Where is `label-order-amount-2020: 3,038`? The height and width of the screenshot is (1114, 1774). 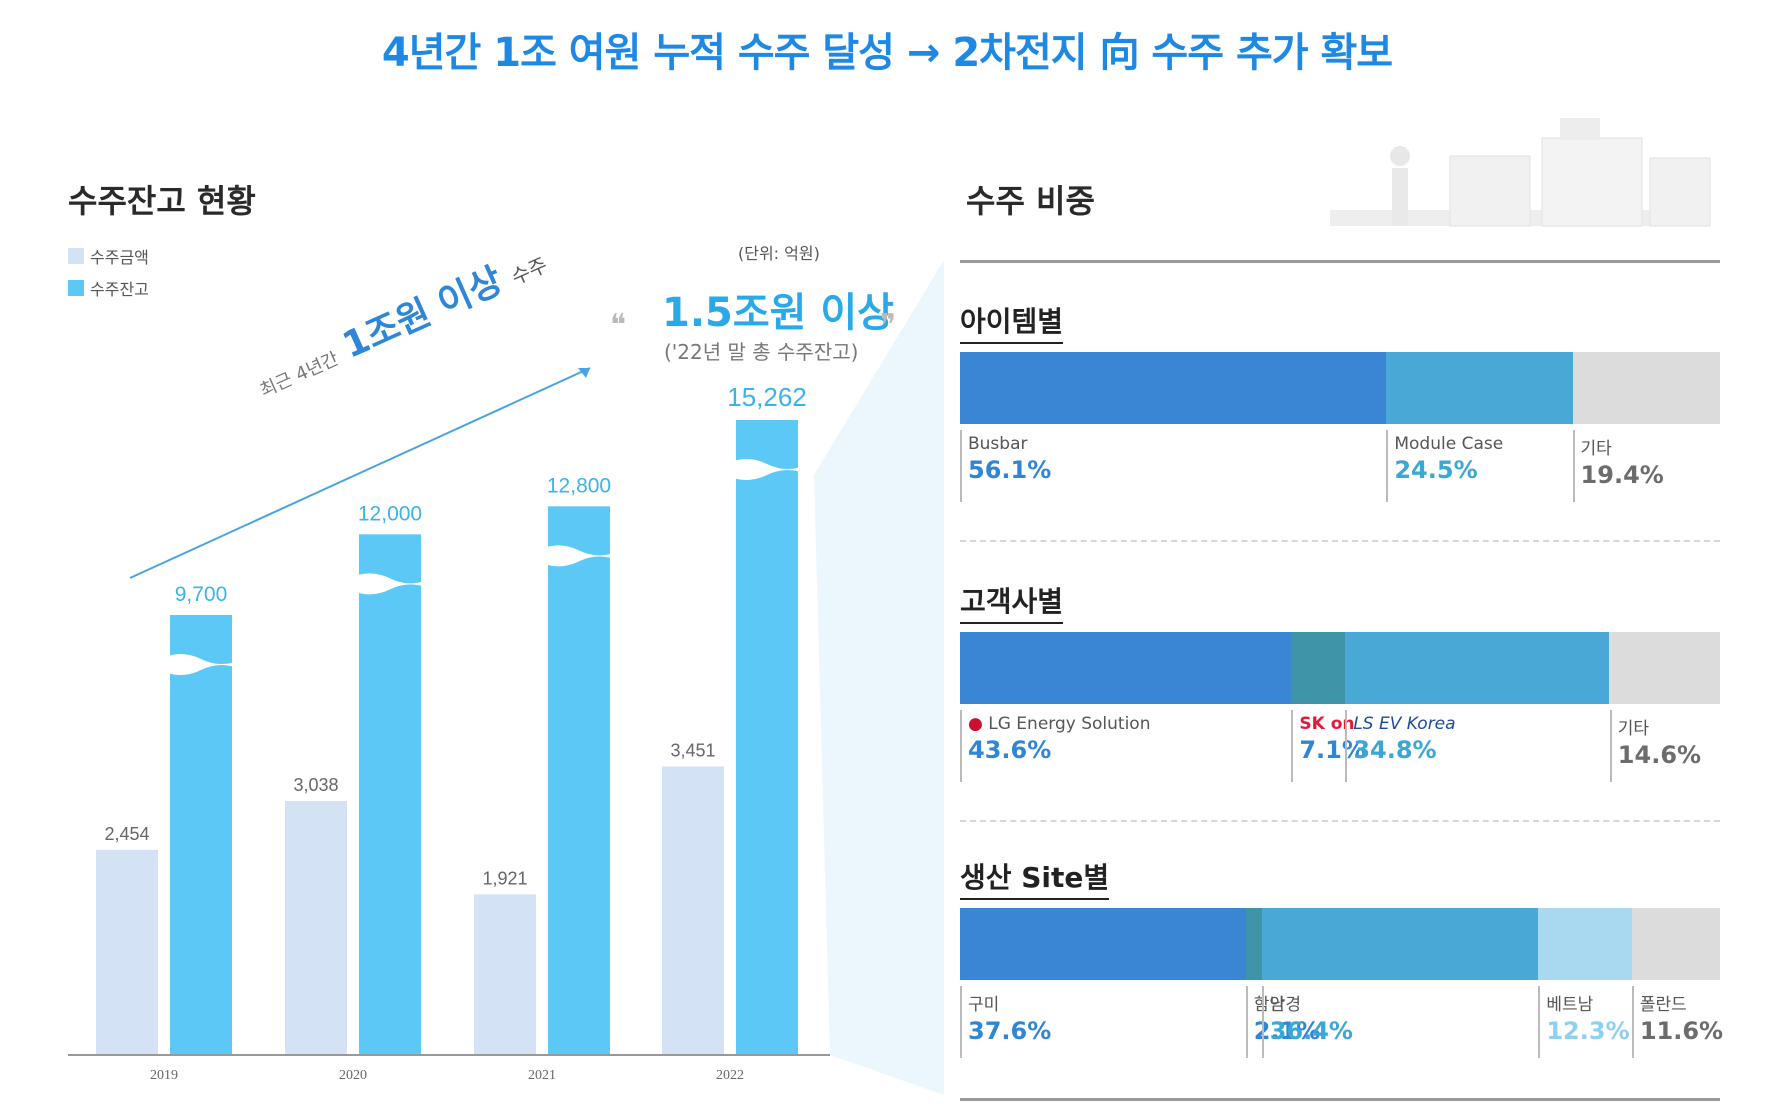 label-order-amount-2020: 3,038 is located at coordinates (315, 785).